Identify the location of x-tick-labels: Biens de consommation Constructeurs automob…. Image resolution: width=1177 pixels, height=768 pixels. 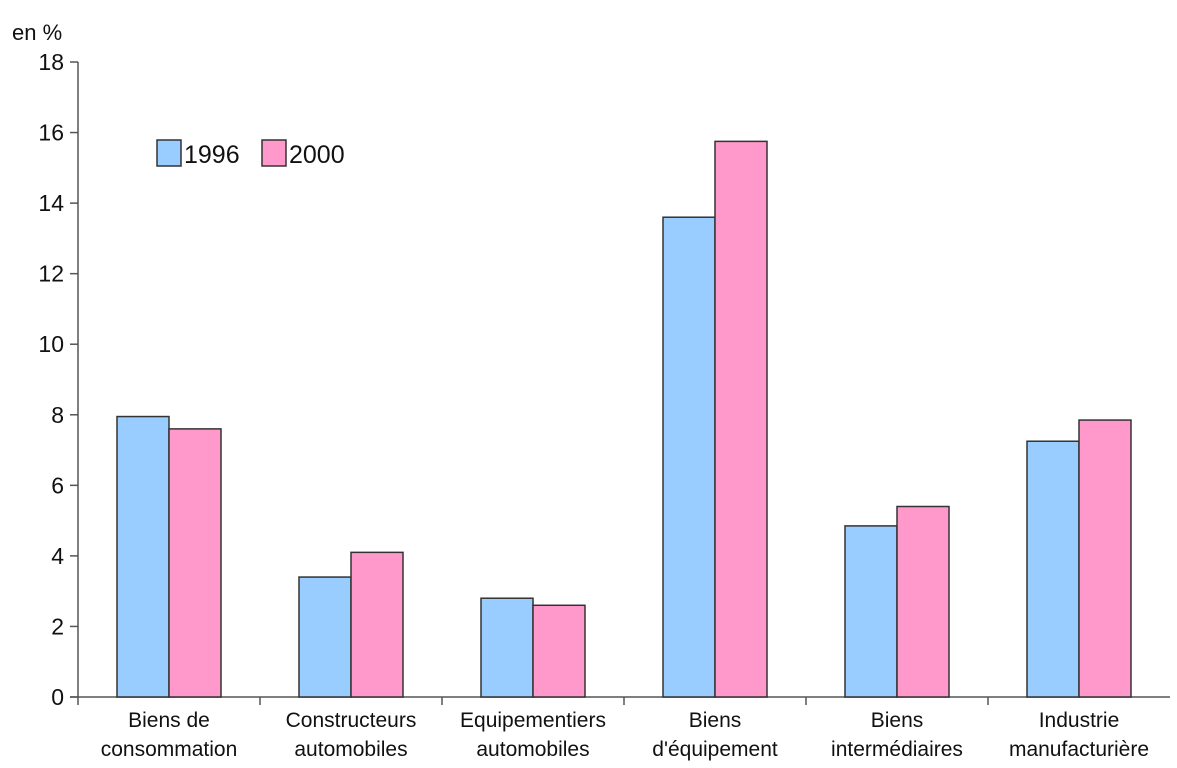
(625, 729).